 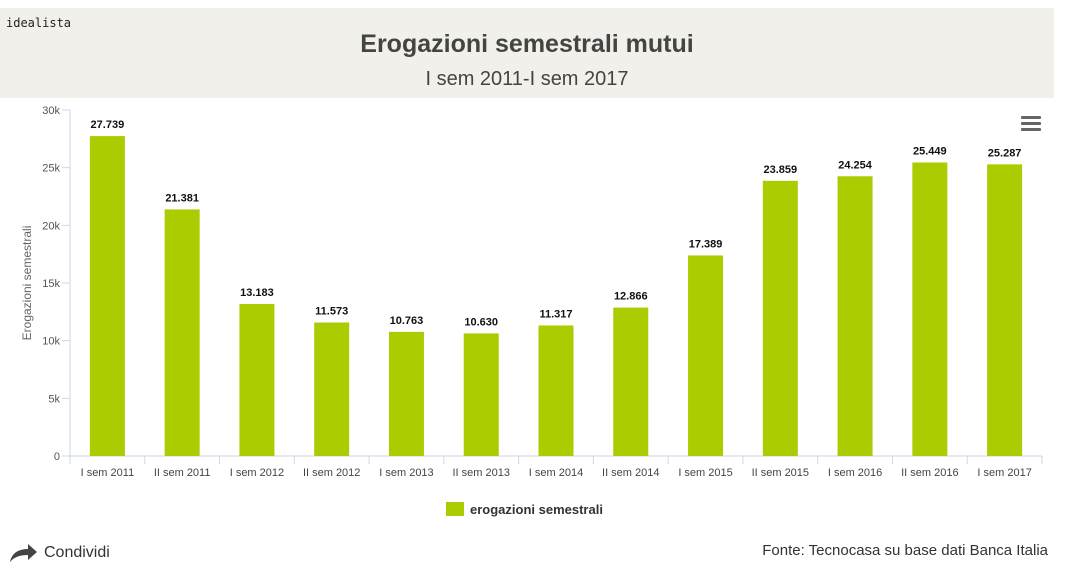 I want to click on data-label: 17.389, so click(x=706, y=244).